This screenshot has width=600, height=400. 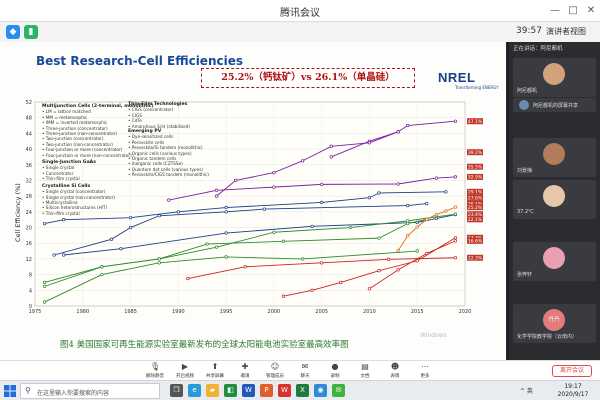 I want to click on document-button: ▤ 文档, so click(x=365, y=371).